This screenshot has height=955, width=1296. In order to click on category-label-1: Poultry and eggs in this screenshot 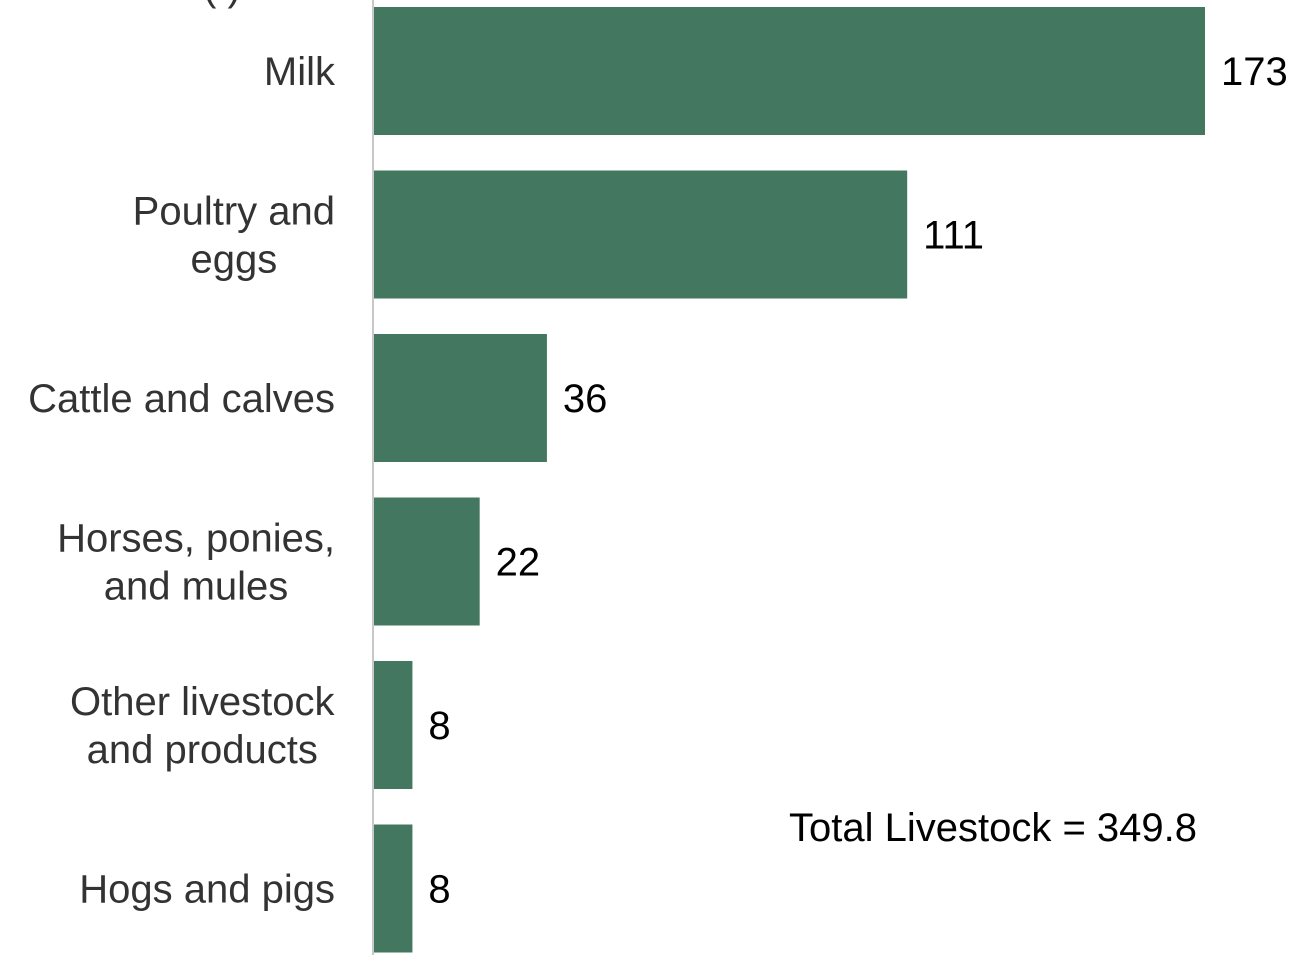, I will do `click(234, 236)`.